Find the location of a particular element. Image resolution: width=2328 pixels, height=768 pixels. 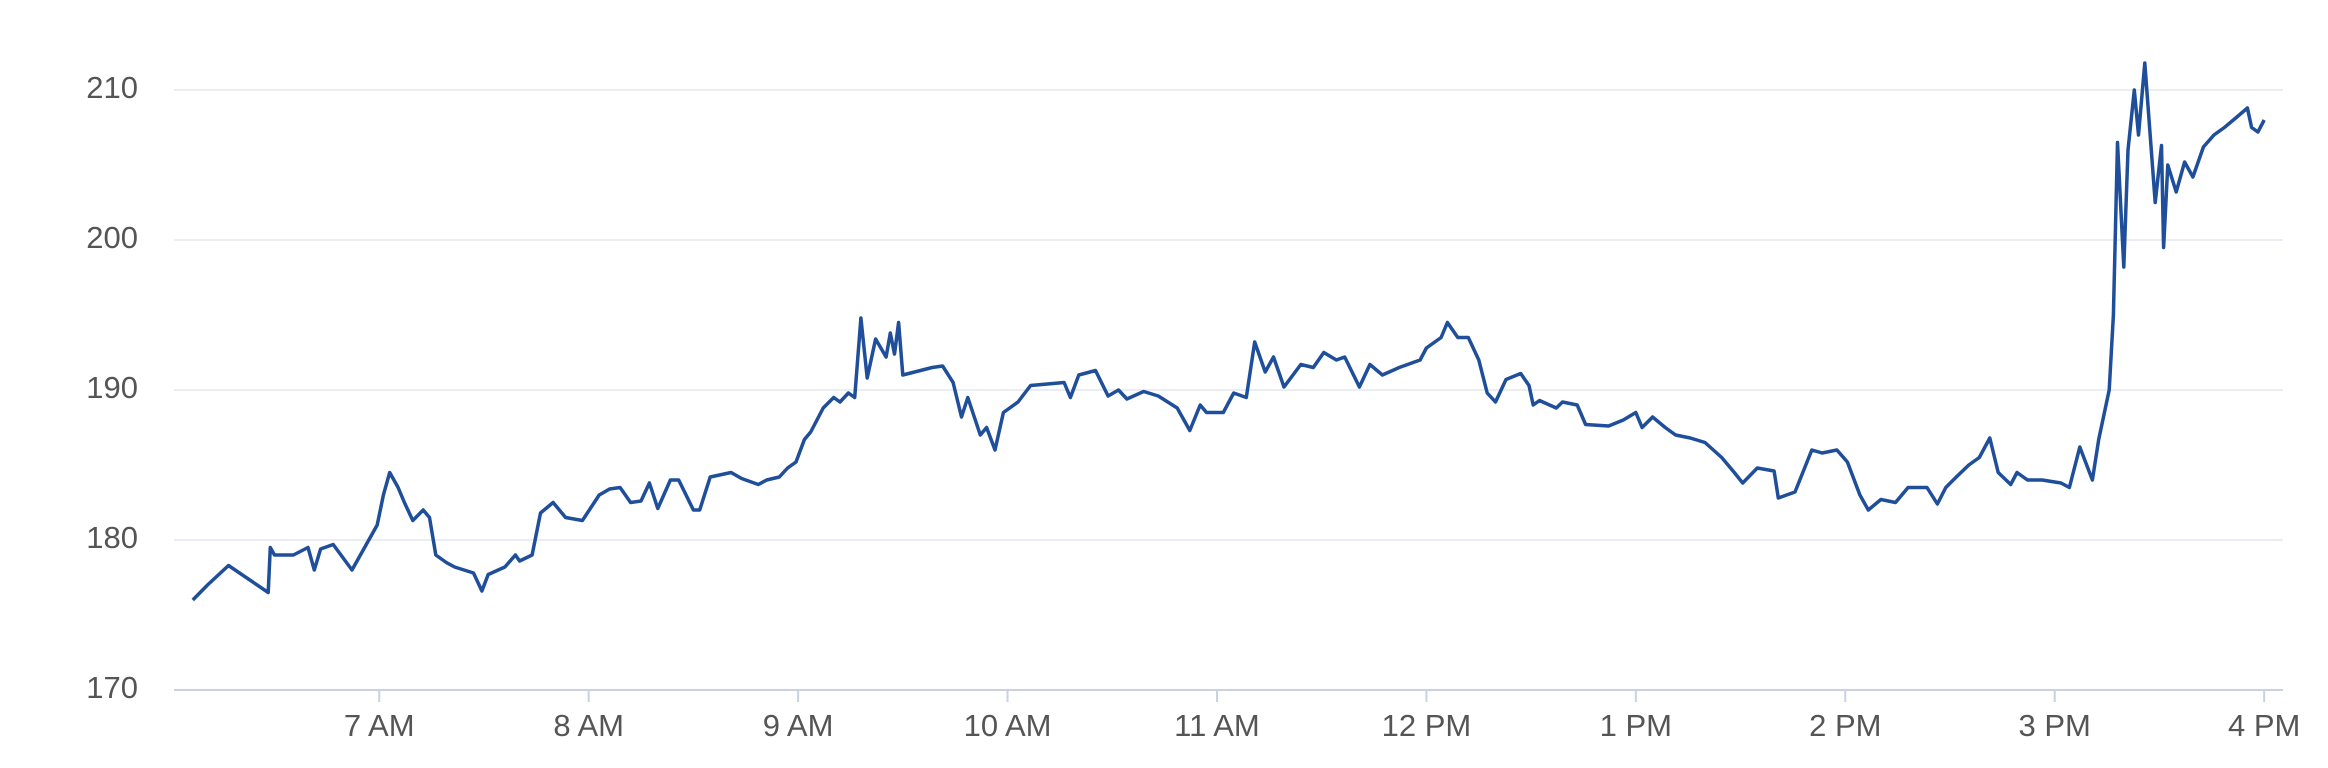

x-tick-label: 1 PM is located at coordinates (1636, 725).